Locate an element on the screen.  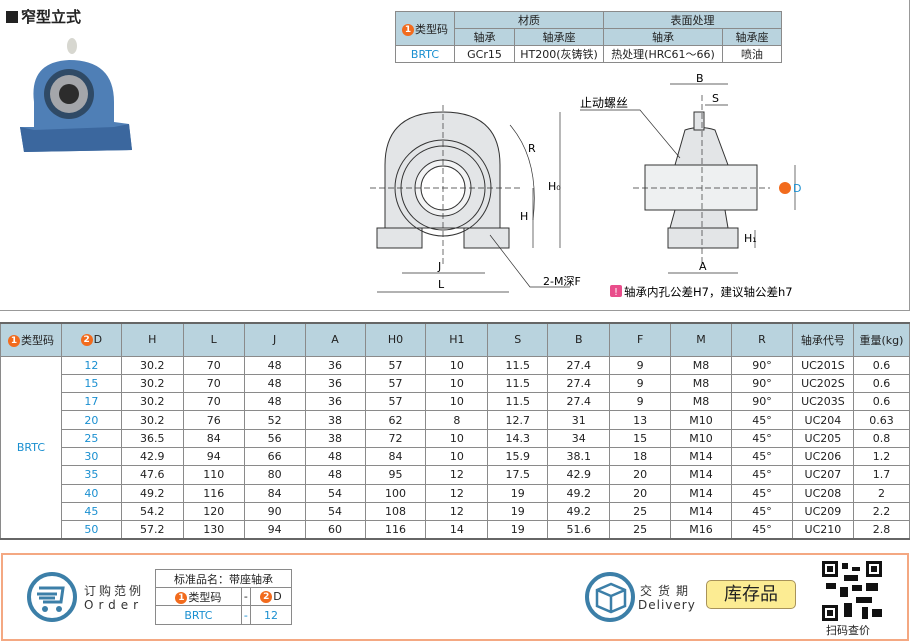
column-header: F is located at coordinates (640, 339).